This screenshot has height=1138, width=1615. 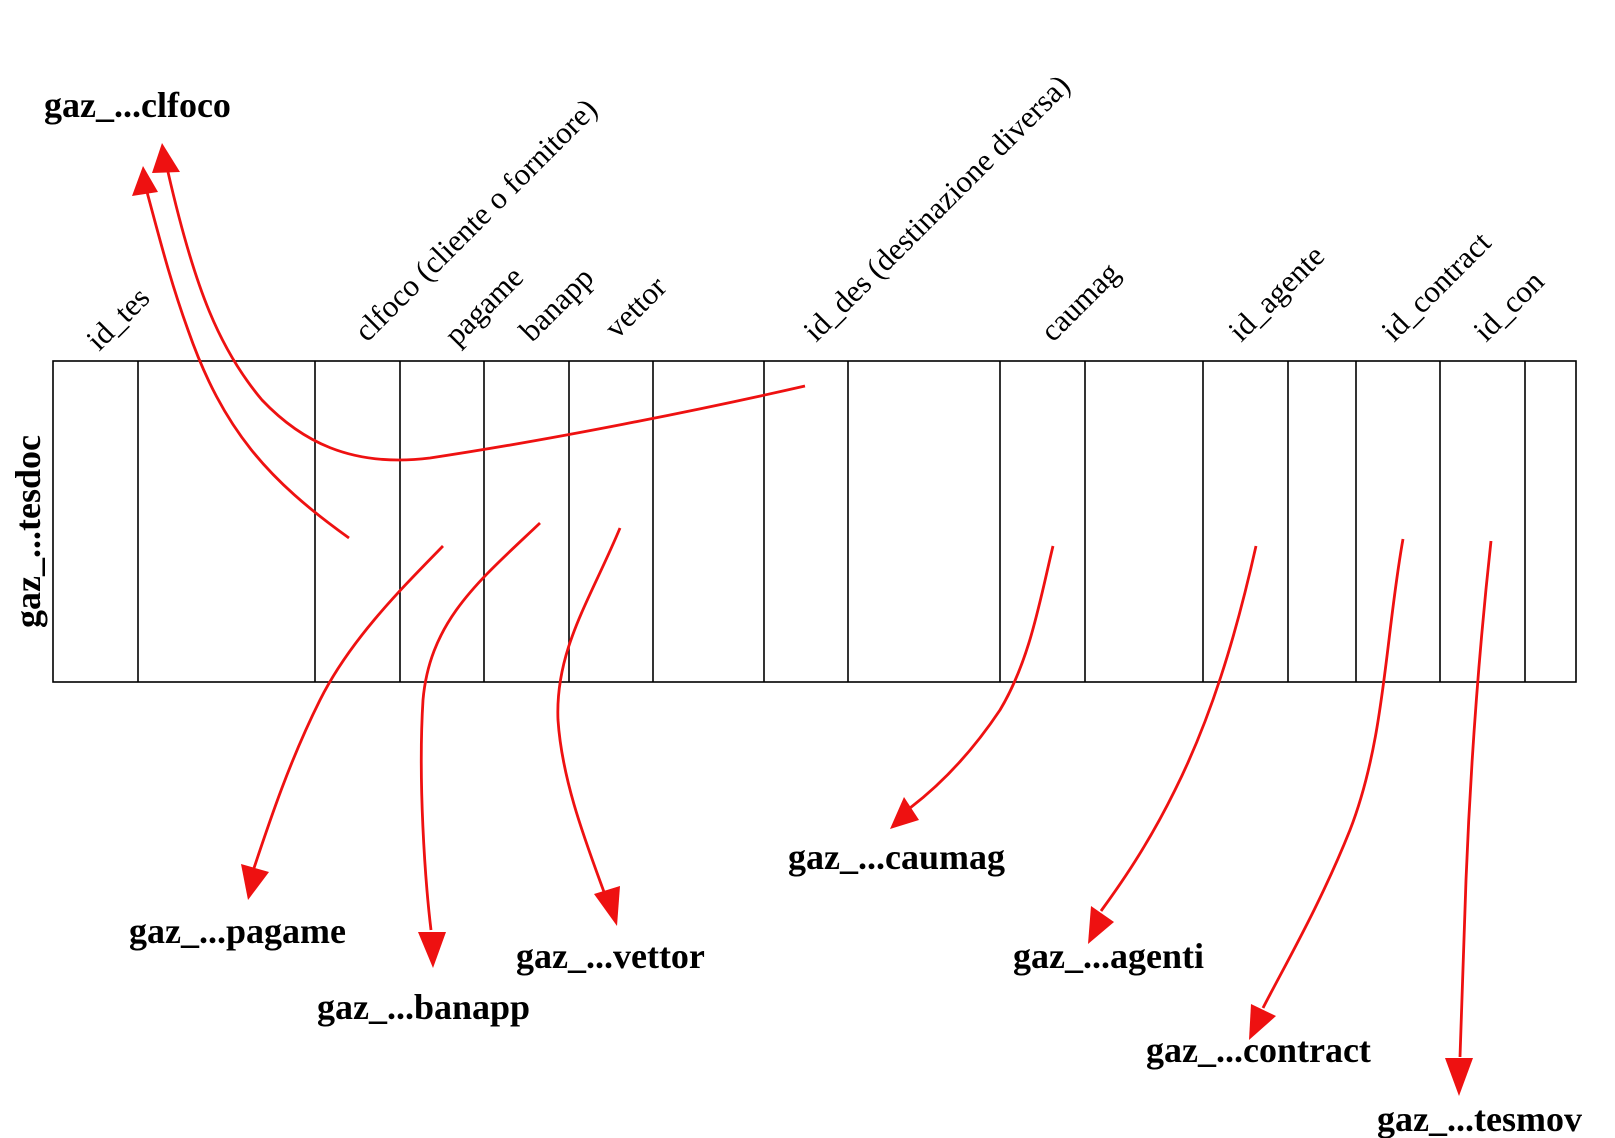 I want to click on arrowhead-id-des, so click(x=166, y=158).